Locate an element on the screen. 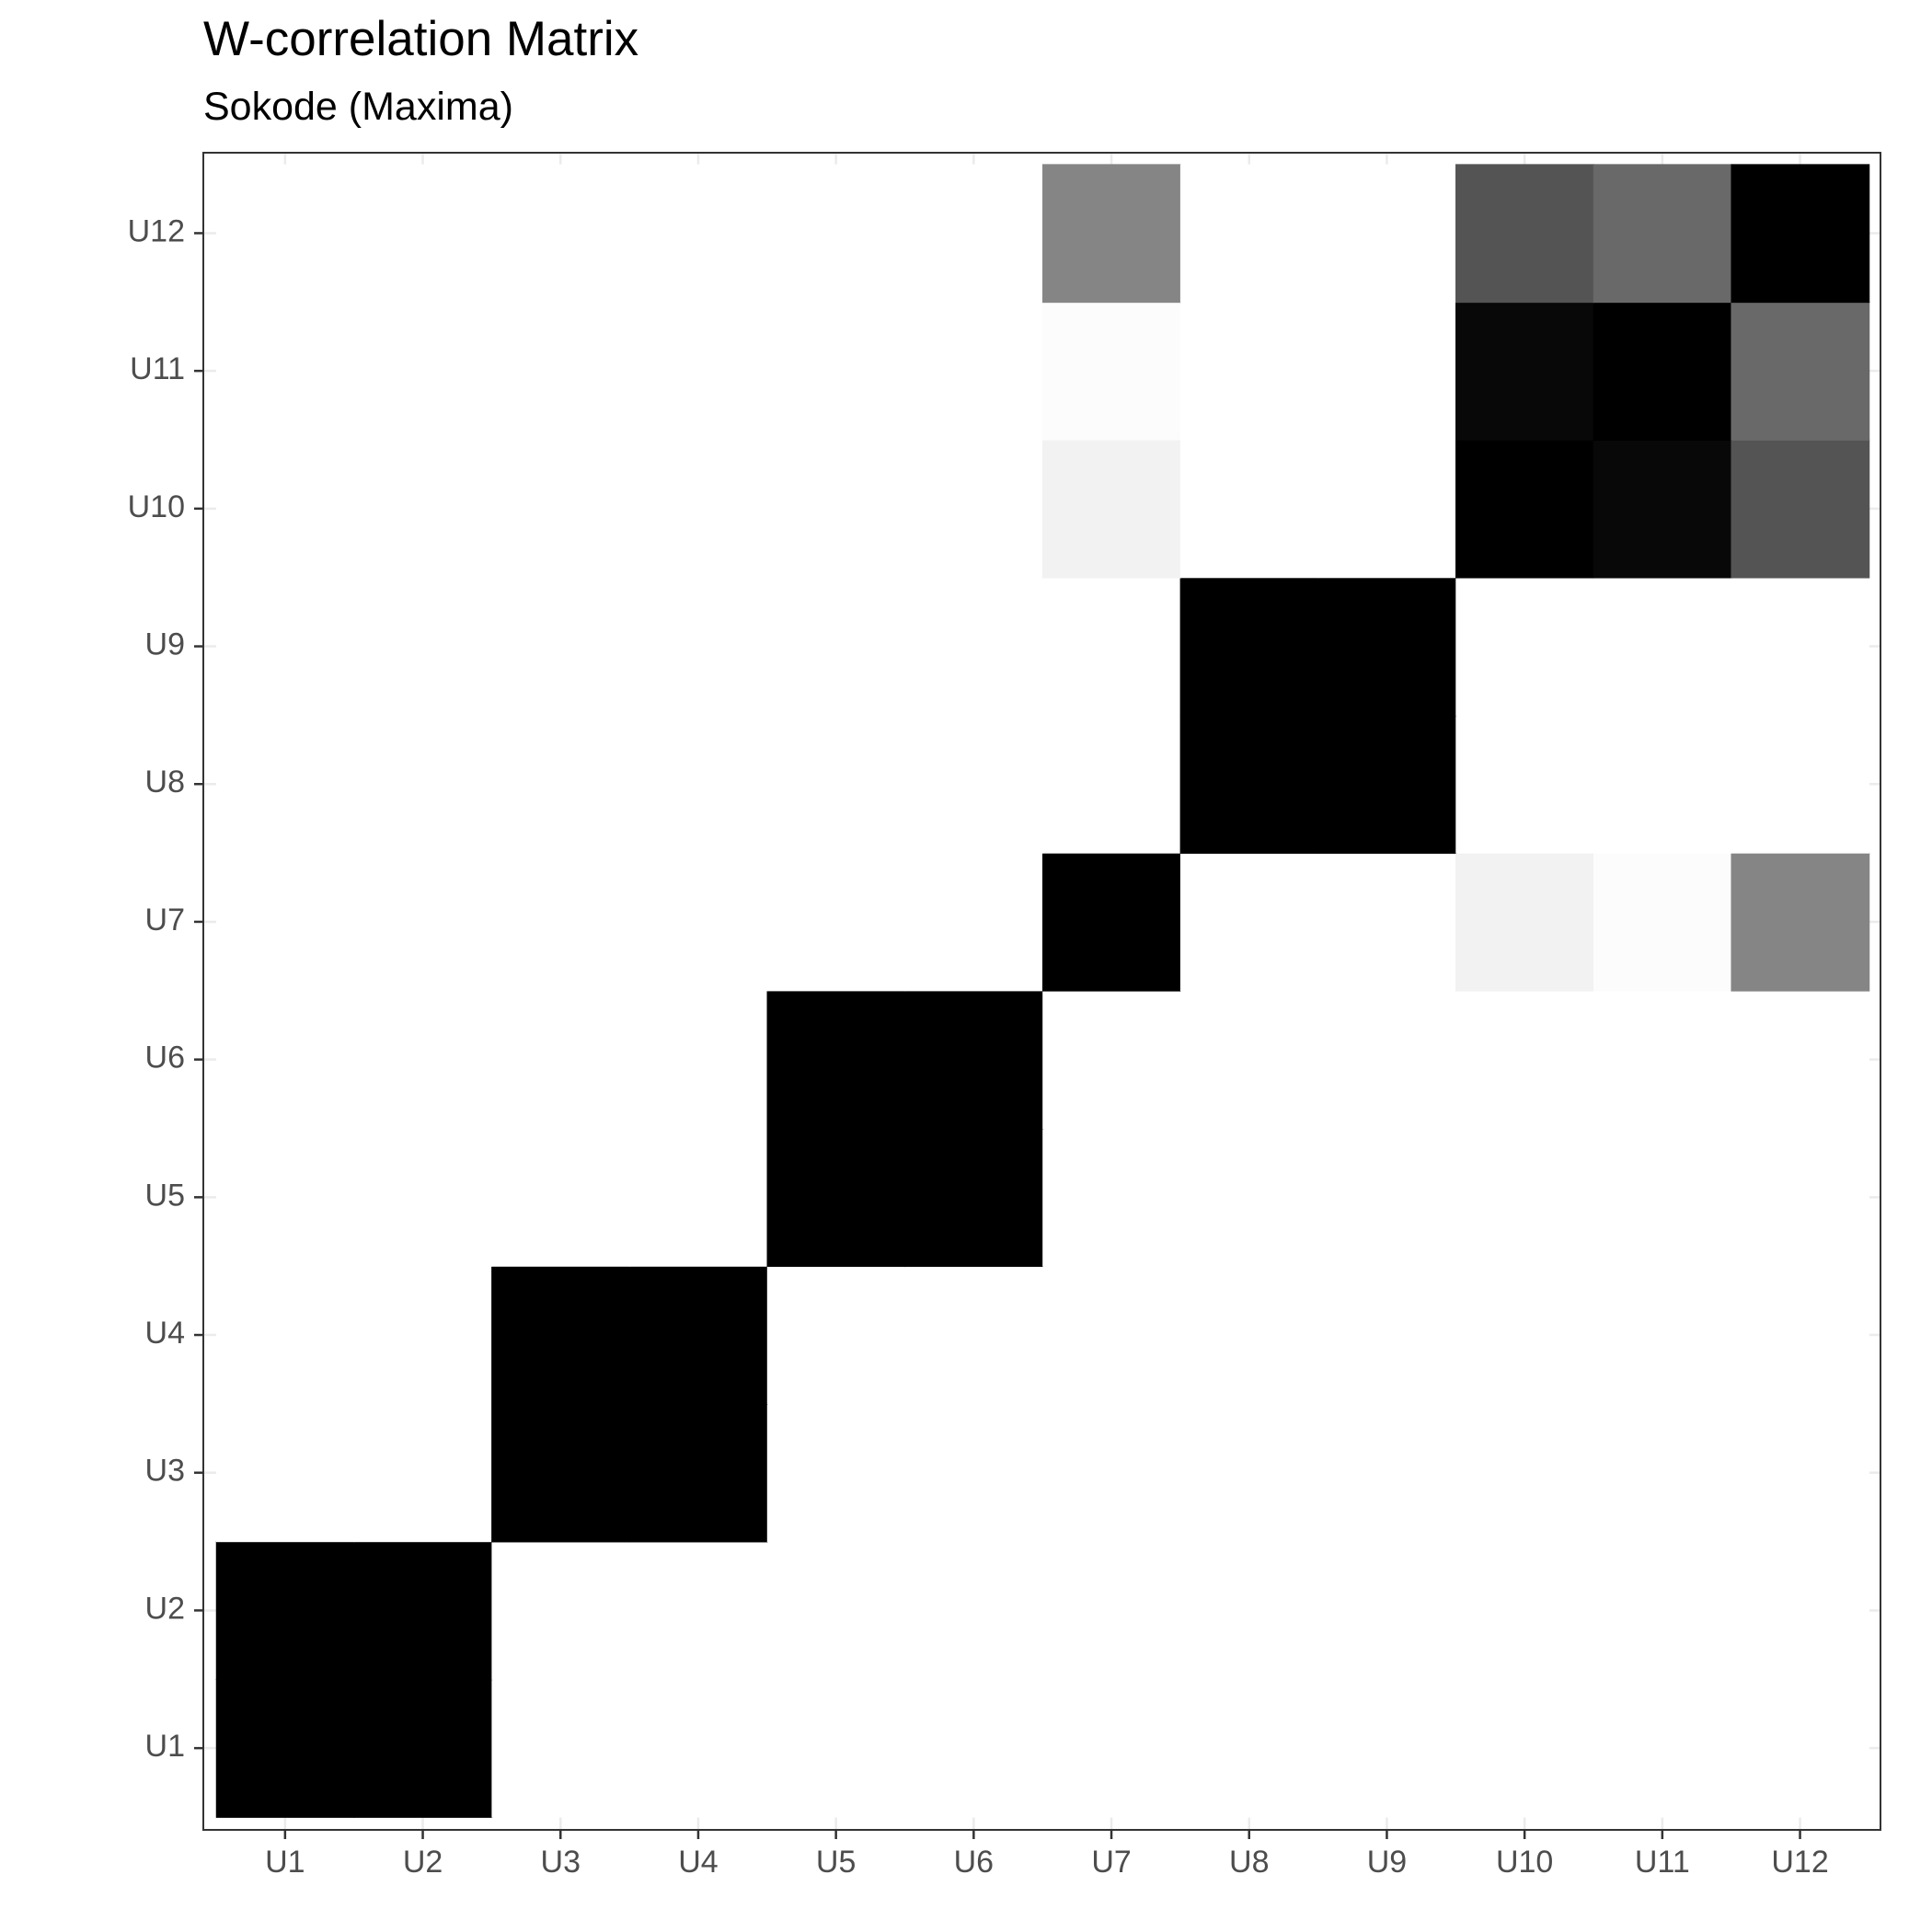 The height and width of the screenshot is (1932, 1932). cell-U4-U12 is located at coordinates (698, 233).